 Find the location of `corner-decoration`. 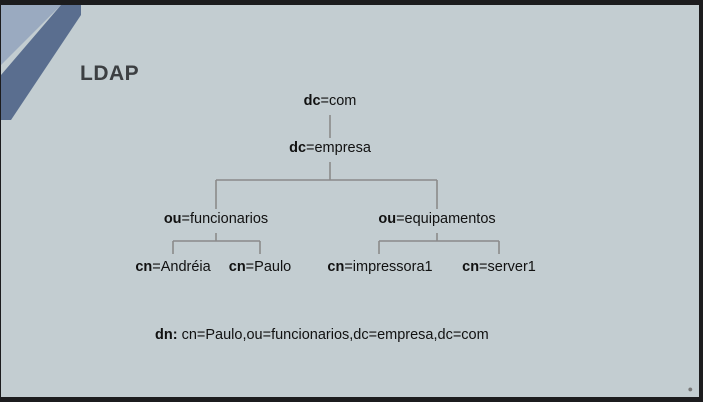

corner-decoration is located at coordinates (41, 62).